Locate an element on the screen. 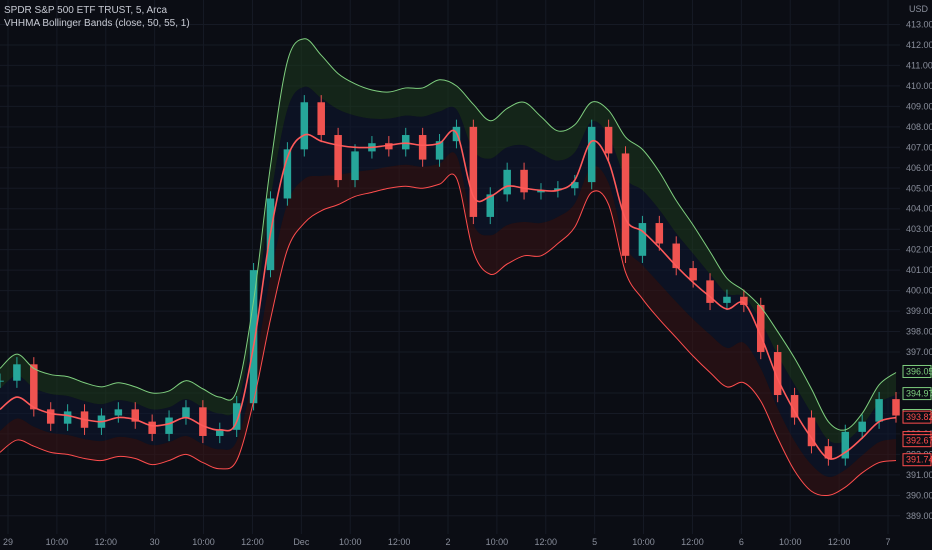  y-tick-label: 399.00 is located at coordinates (919, 311).